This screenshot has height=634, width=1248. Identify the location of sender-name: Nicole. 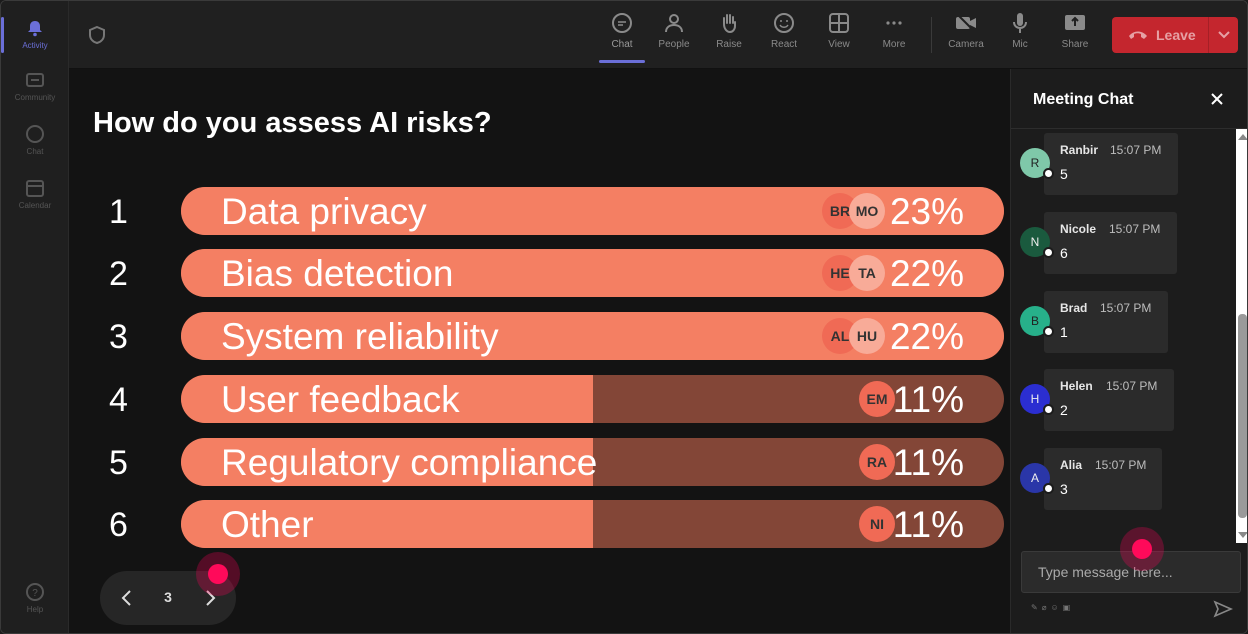
(1078, 229).